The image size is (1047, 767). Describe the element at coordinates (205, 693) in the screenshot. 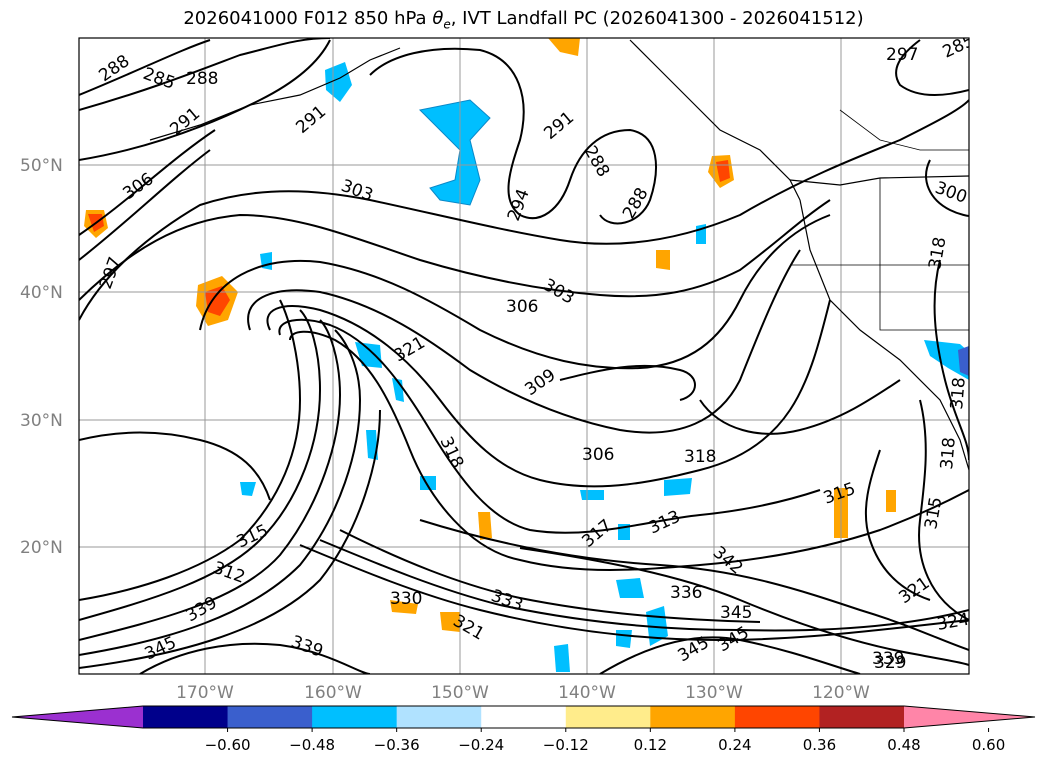

I see `lon-label: 170°W` at that location.